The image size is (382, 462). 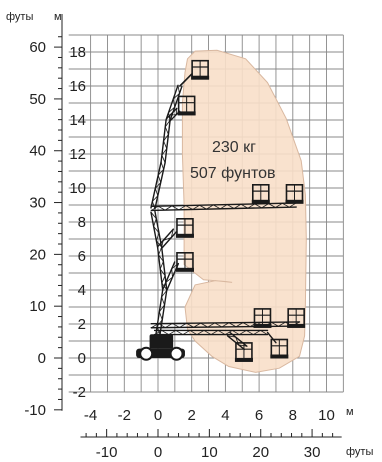 What do you see at coordinates (37, 99) in the screenshot?
I see `feet-tick-label: 50` at bounding box center [37, 99].